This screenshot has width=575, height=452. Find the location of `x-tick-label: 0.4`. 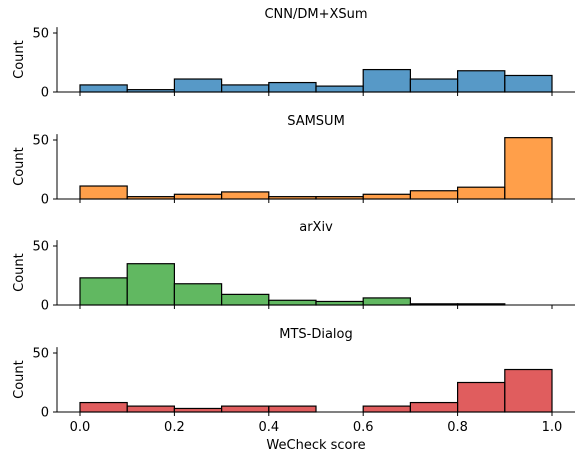

x-tick-label: 0.4 is located at coordinates (268, 427).